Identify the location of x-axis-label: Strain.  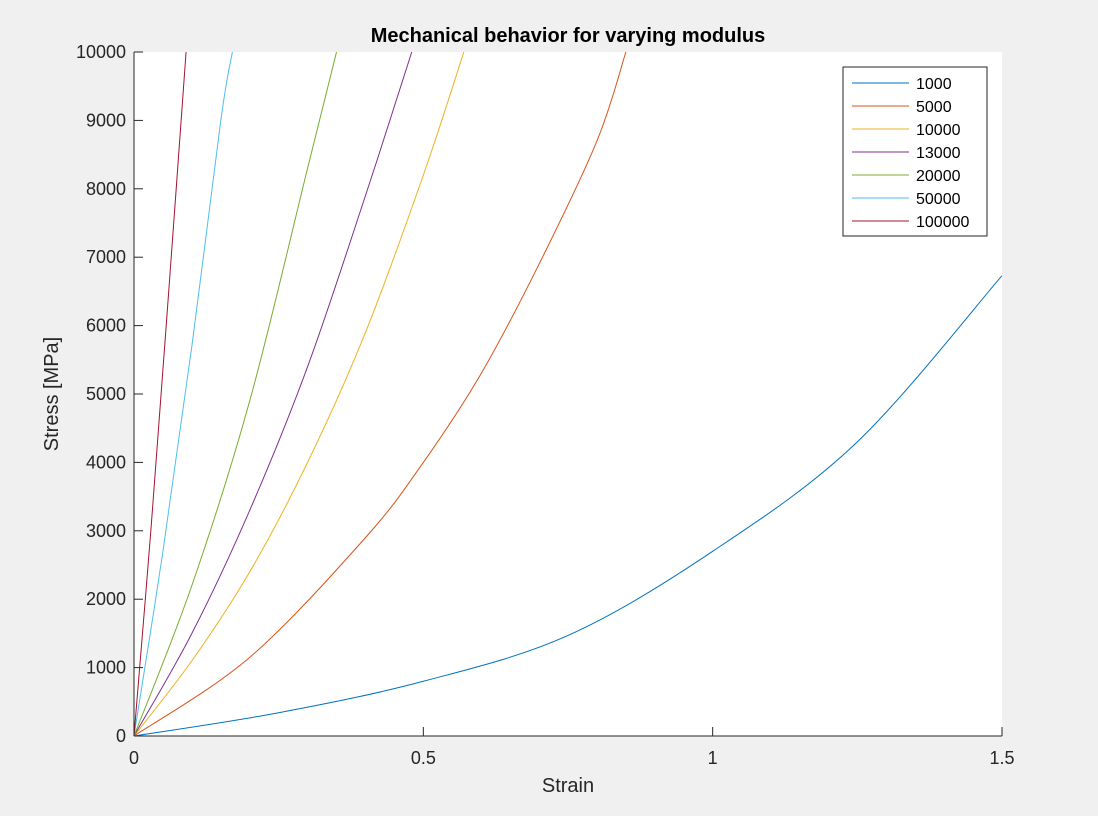
(568, 786).